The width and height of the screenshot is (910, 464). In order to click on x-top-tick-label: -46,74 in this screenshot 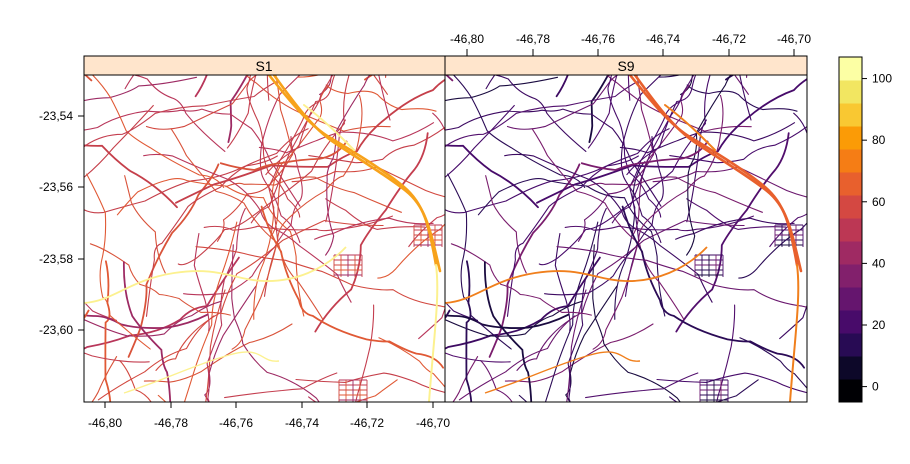, I will do `click(663, 39)`.